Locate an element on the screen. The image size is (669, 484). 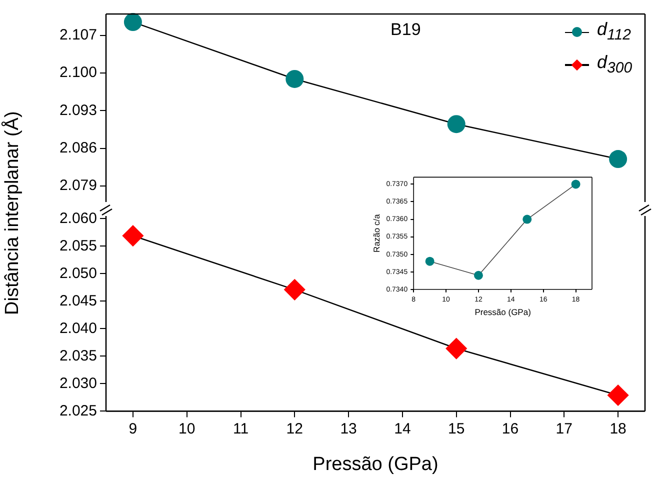
x-tick-label: 9 is located at coordinates (133, 429).